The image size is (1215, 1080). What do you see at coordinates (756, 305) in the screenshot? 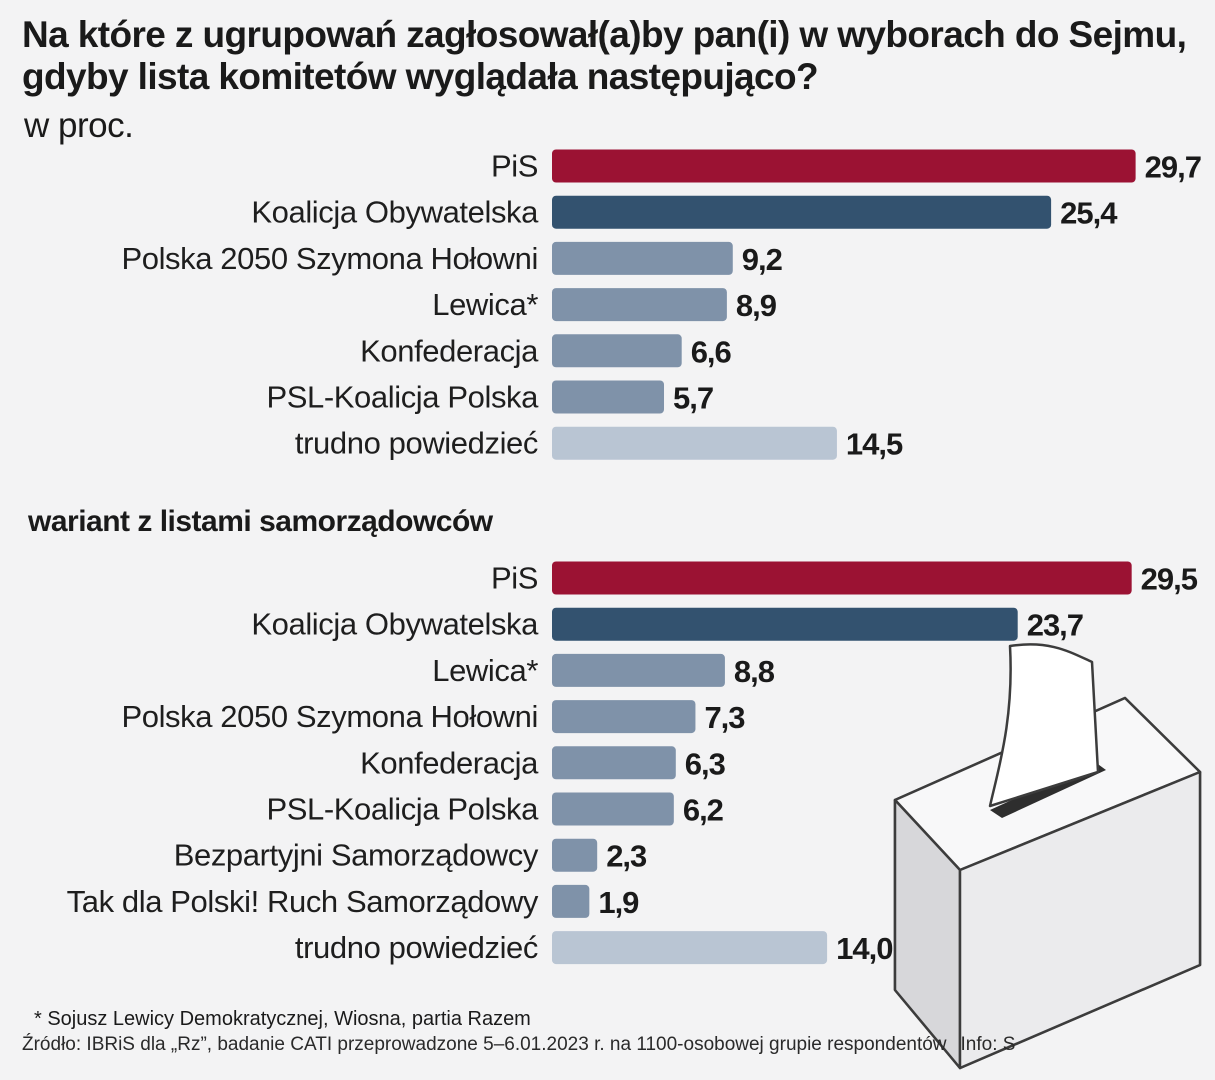
I see `data-label: 8,9` at bounding box center [756, 305].